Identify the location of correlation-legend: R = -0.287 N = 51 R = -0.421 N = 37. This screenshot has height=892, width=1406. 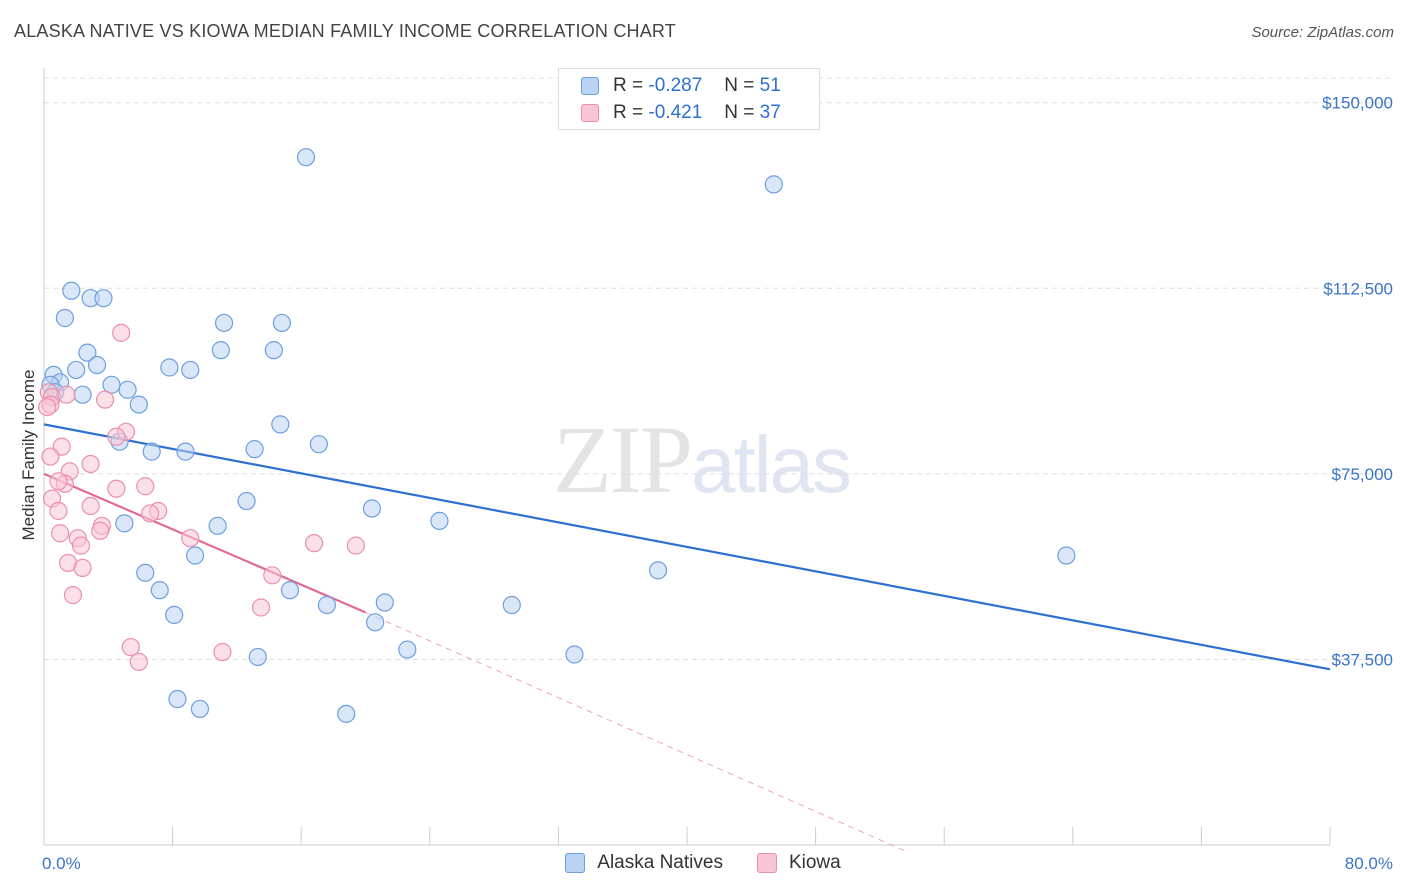
(689, 99).